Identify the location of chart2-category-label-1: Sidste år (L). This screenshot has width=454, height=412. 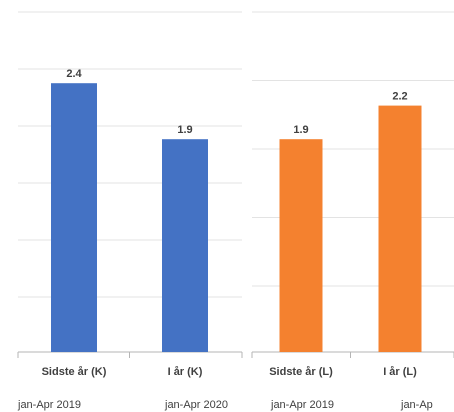
(301, 372).